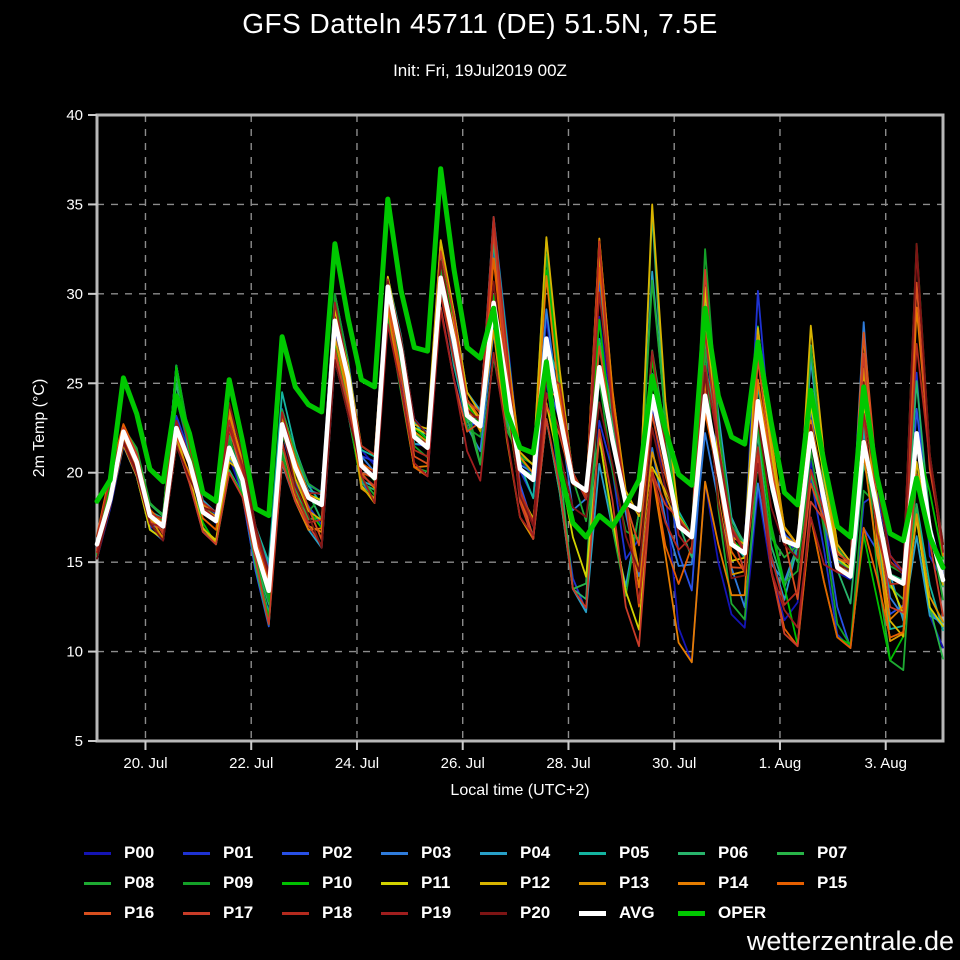  I want to click on legend-label: P20, so click(535, 912).